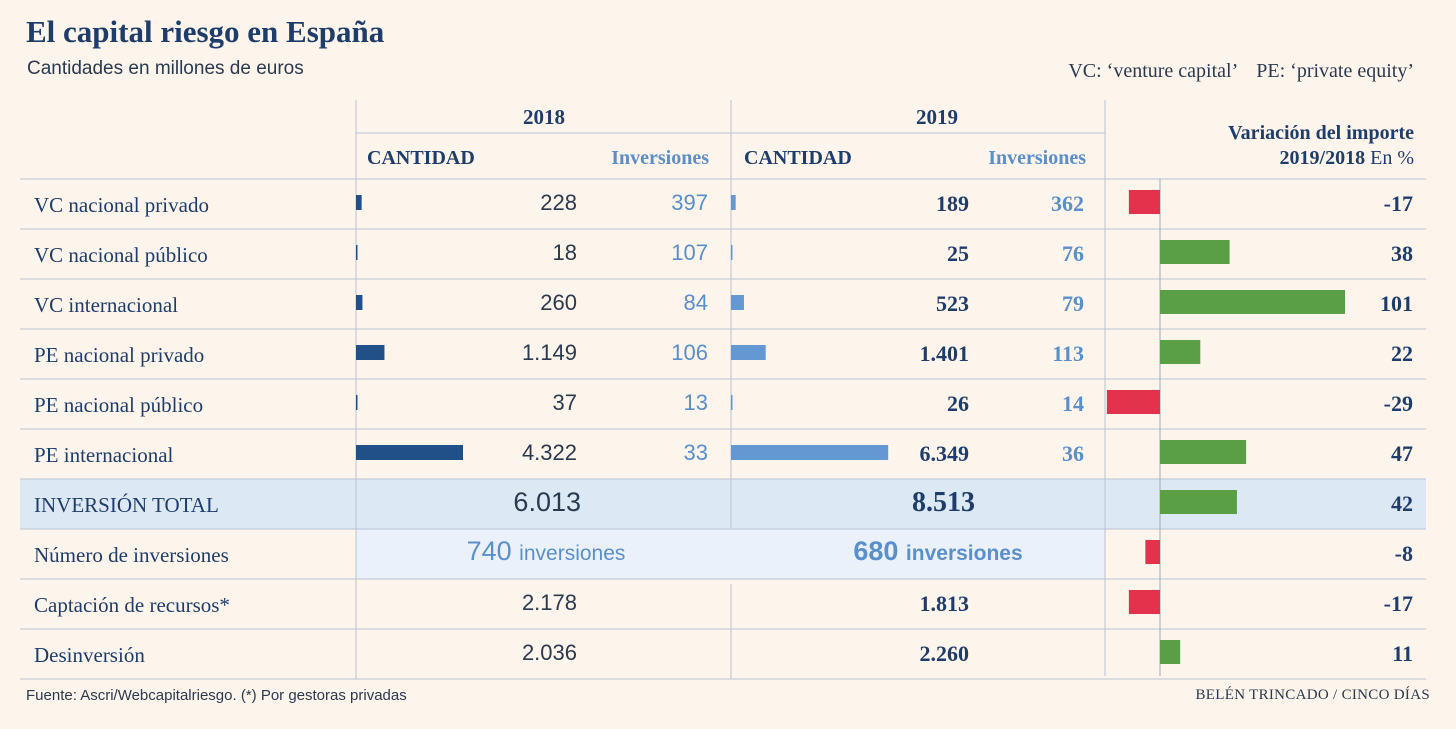 The width and height of the screenshot is (1456, 729). What do you see at coordinates (1402, 353) in the screenshot?
I see `variation-value: 22` at bounding box center [1402, 353].